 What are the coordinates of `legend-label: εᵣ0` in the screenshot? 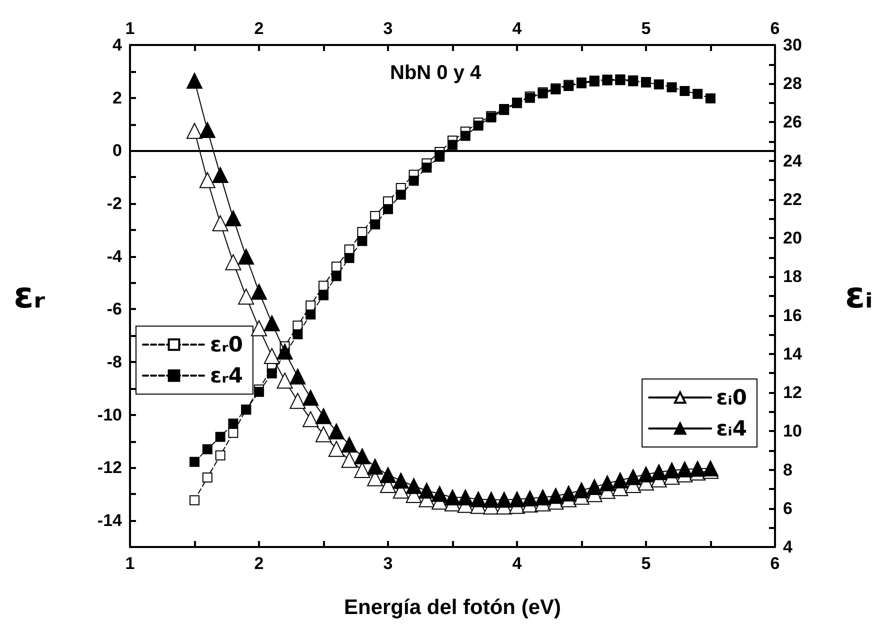 It's located at (226, 344).